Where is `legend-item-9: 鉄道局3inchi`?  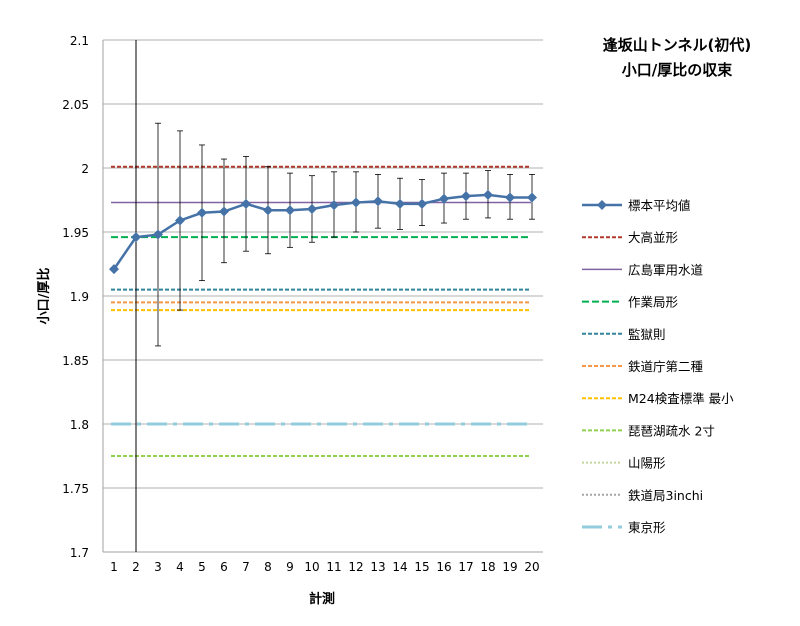 legend-item-9: 鉄道局3inchi is located at coordinates (642, 495).